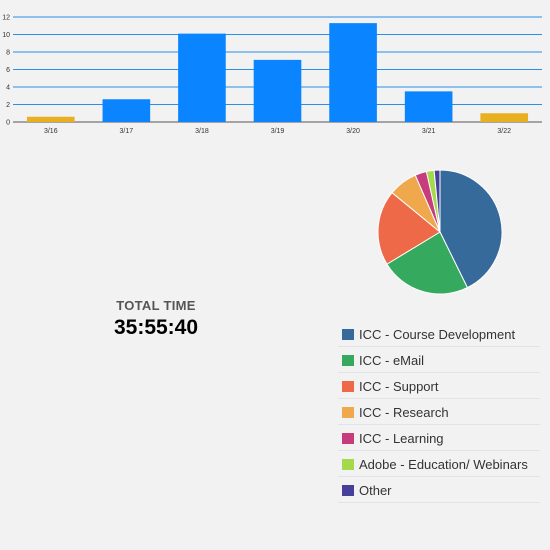 This screenshot has width=550, height=550. What do you see at coordinates (156, 305) in the screenshot?
I see `total-time-label: TOTAL TIME` at bounding box center [156, 305].